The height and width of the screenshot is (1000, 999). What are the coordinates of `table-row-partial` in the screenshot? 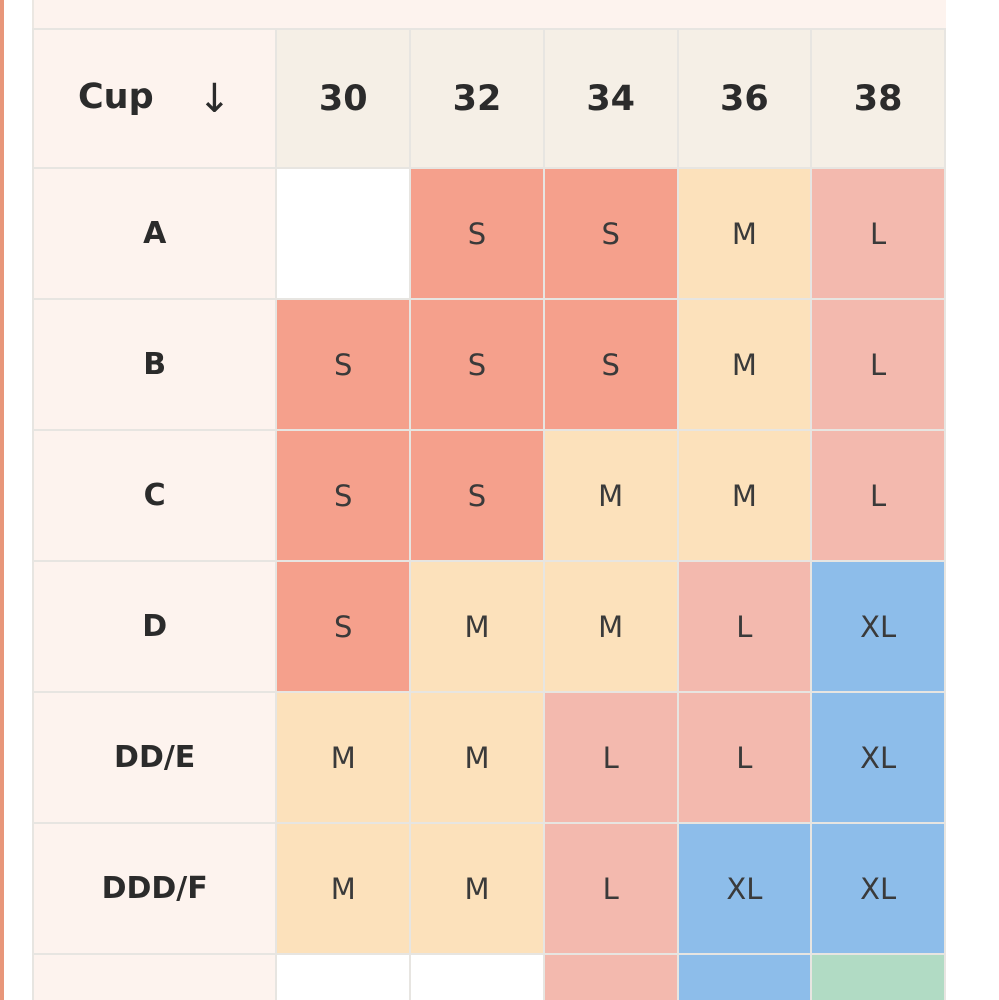 It's located at (489, 976).